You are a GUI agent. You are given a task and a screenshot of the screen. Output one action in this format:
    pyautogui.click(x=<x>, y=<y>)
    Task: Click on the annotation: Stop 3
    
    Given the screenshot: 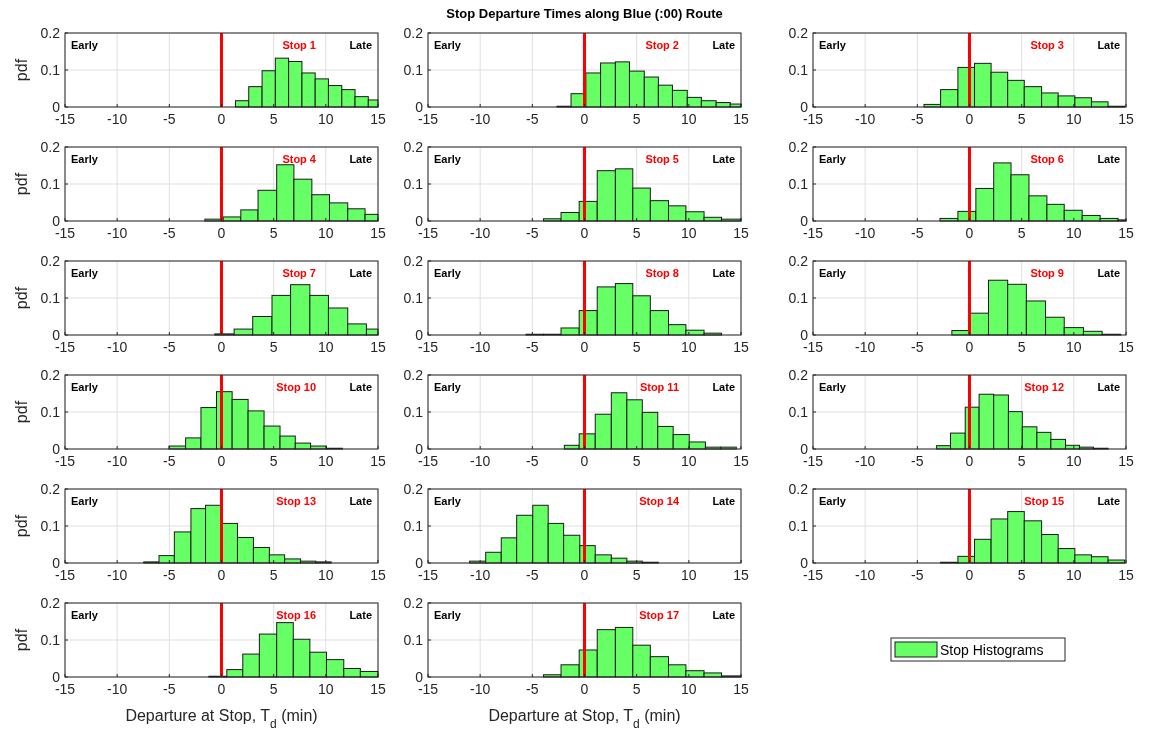 What is the action you would take?
    pyautogui.click(x=1047, y=45)
    